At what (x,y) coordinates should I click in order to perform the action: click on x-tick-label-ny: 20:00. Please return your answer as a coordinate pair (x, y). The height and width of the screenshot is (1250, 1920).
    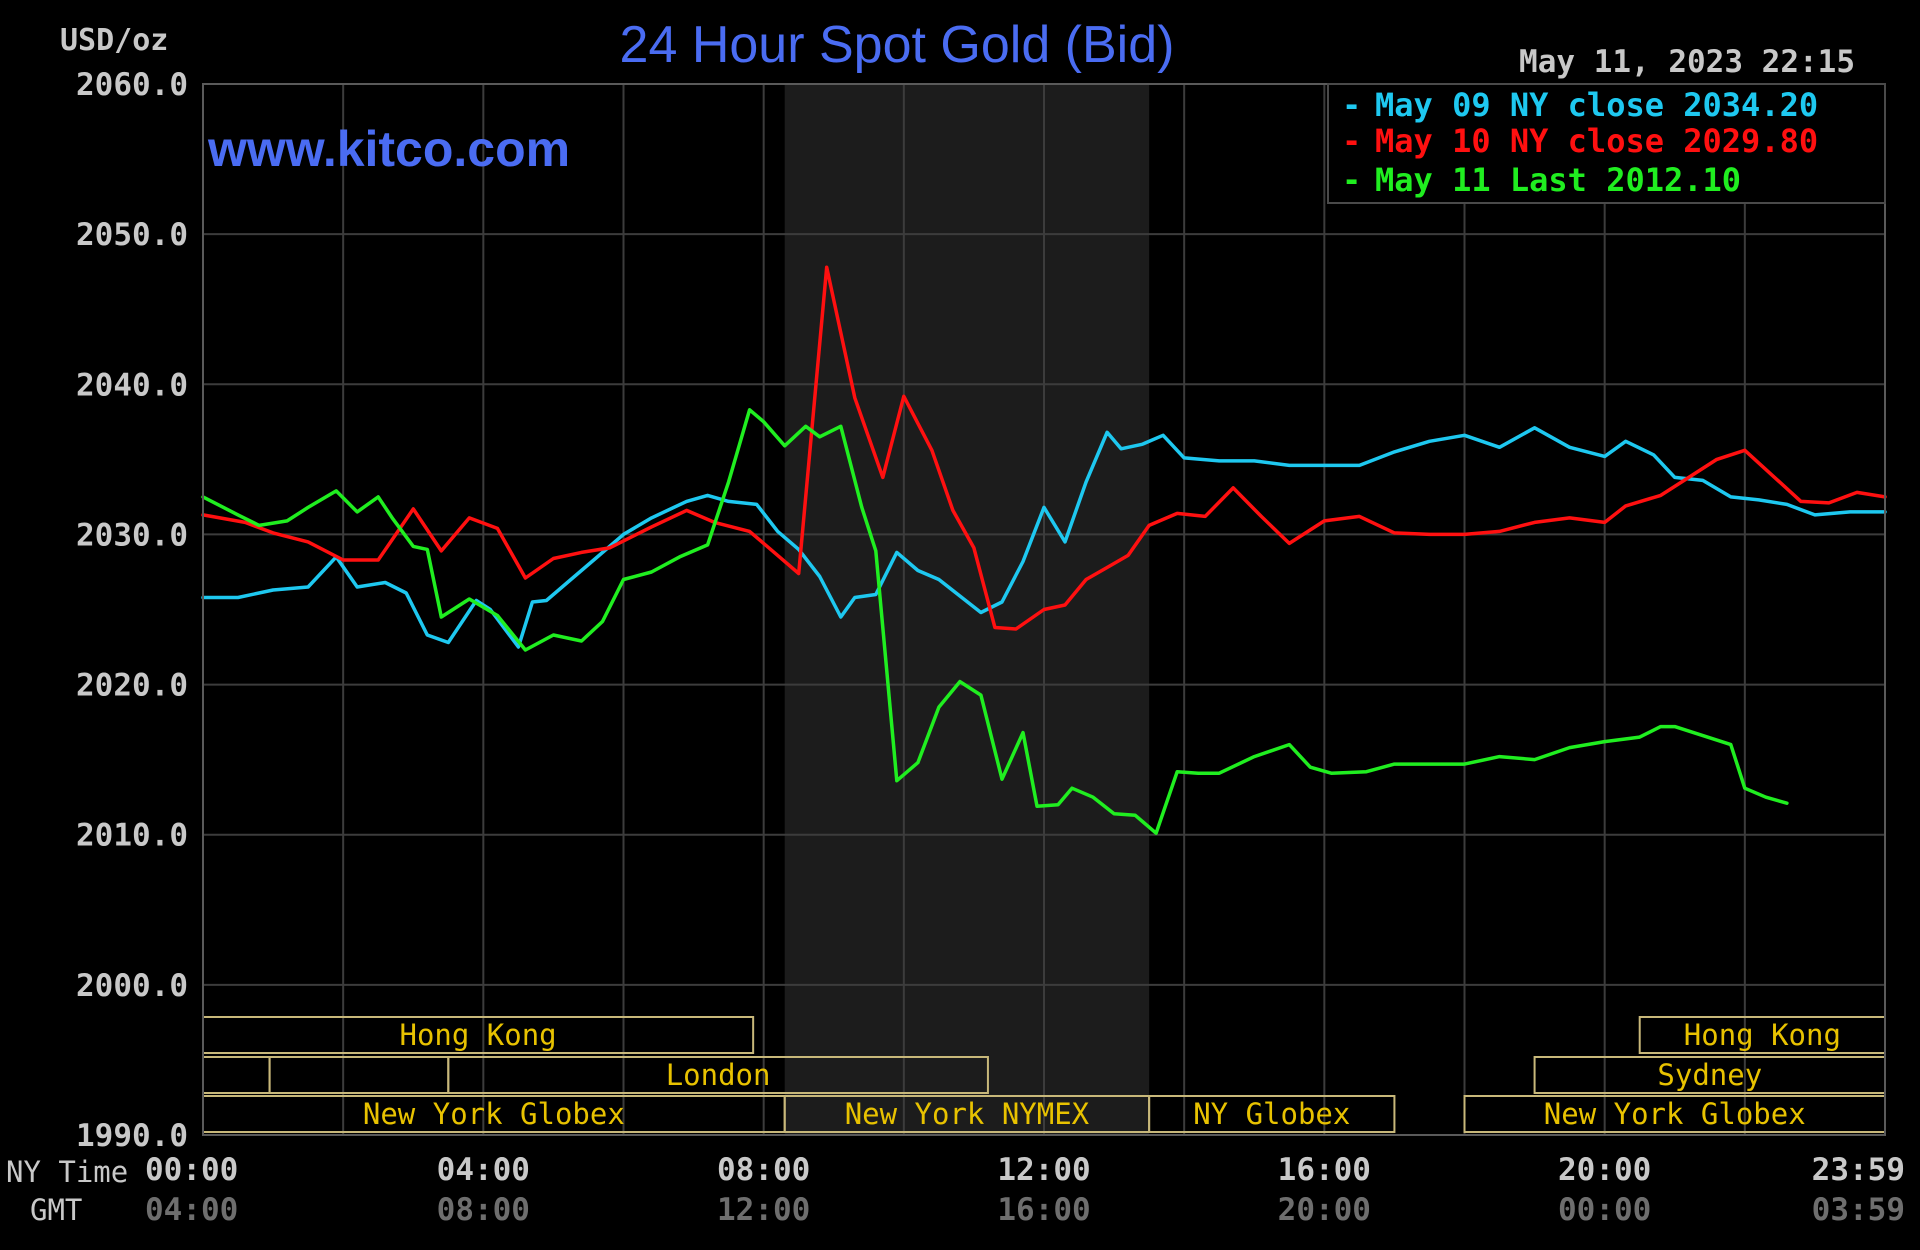
    Looking at the image, I should click on (1604, 1170).